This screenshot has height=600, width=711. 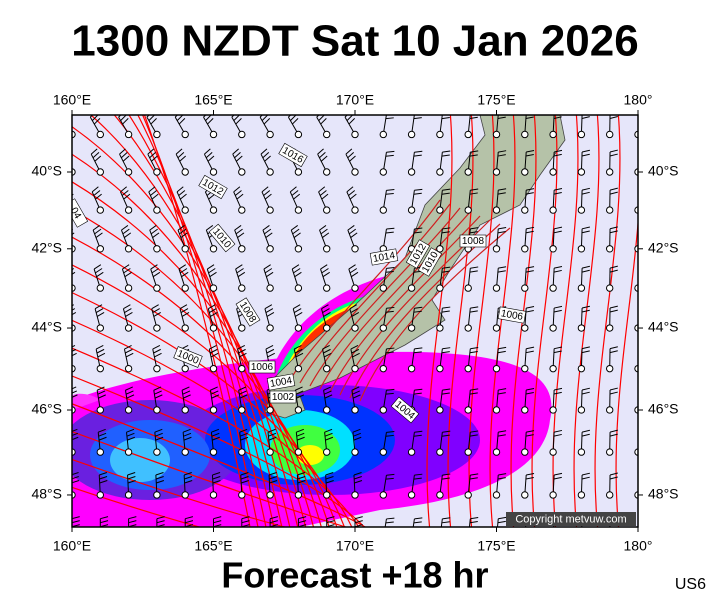 I want to click on isobar-label-text: 1008, so click(x=473, y=241).